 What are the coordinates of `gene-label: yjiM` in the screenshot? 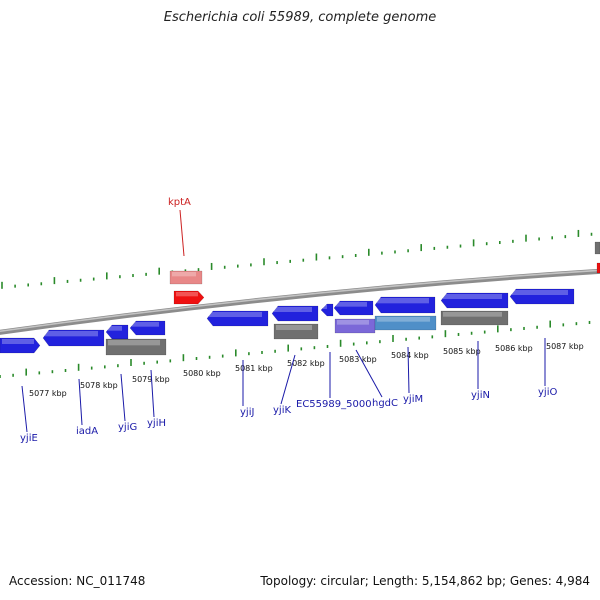 It's located at (413, 399).